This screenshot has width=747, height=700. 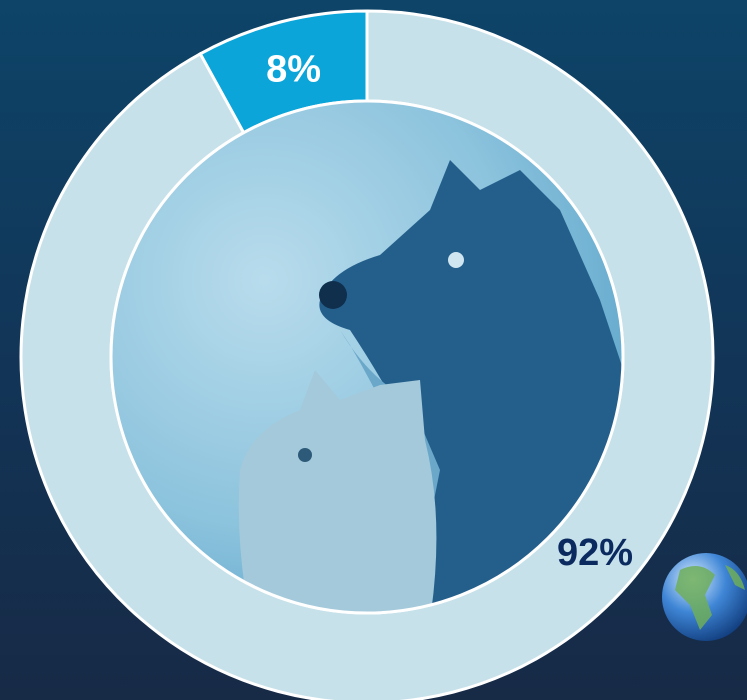 What do you see at coordinates (704, 597) in the screenshot?
I see `globe-icon` at bounding box center [704, 597].